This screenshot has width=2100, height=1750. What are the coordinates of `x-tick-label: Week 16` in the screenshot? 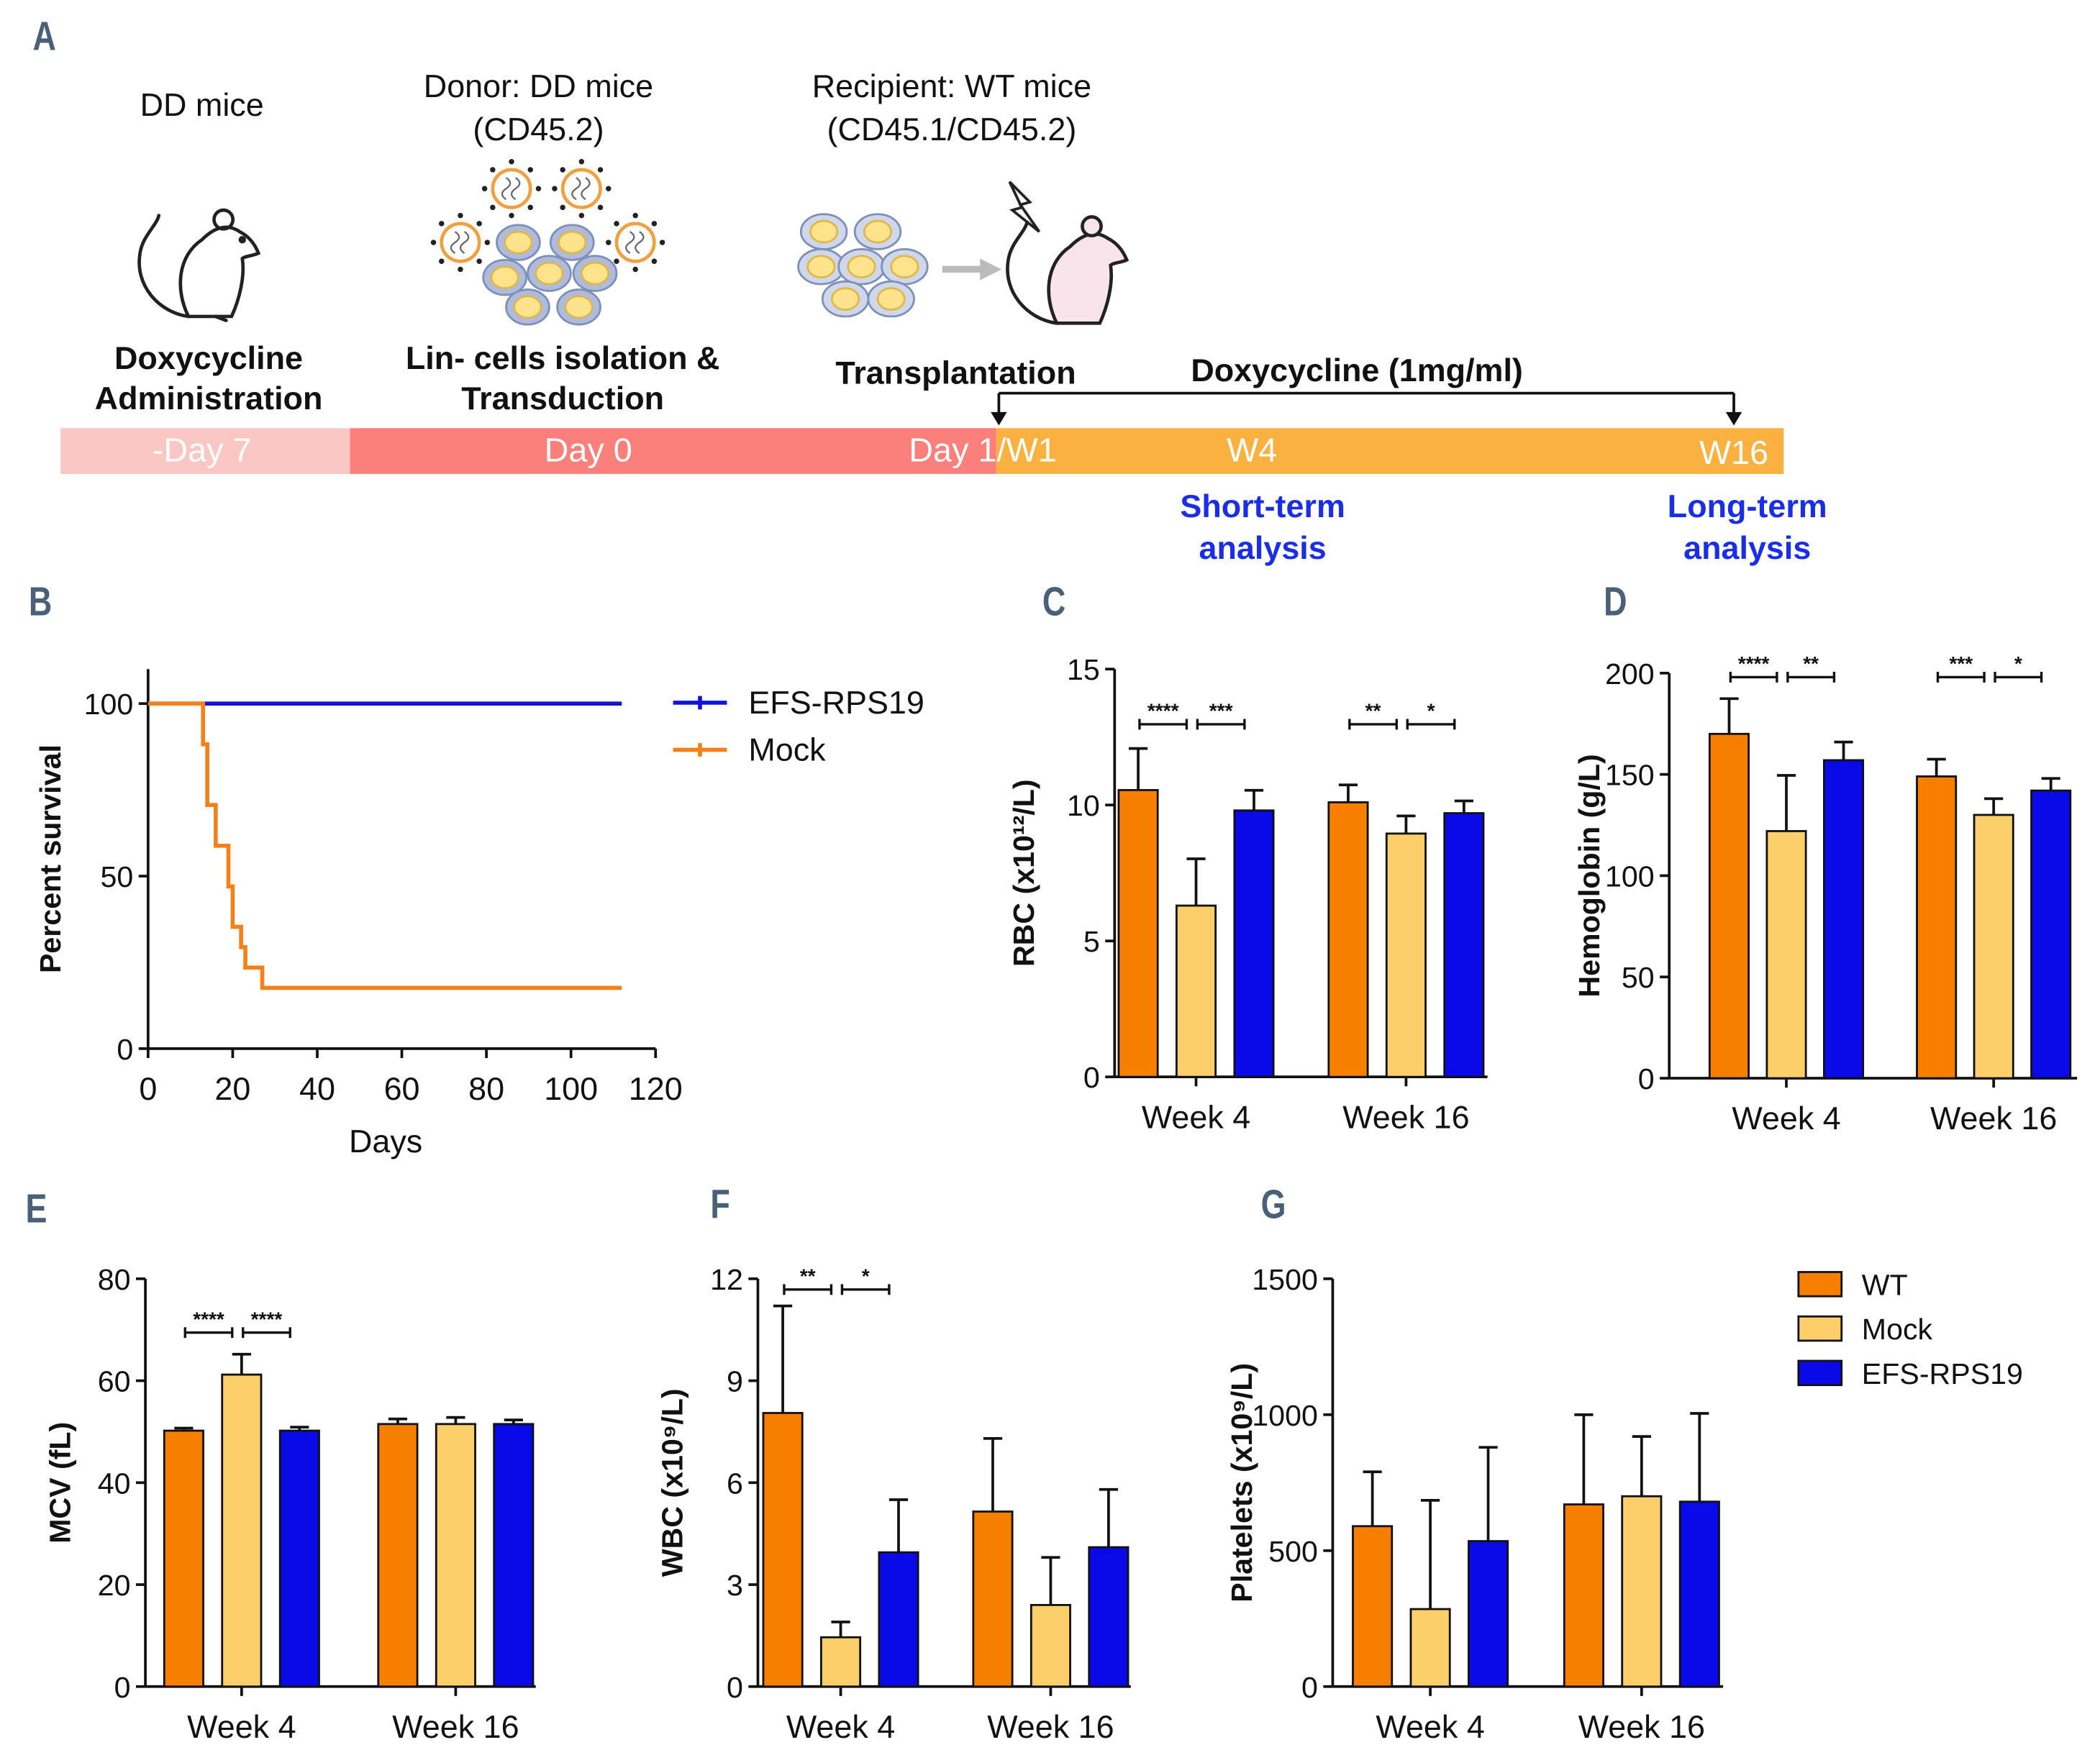 It's located at (1641, 1727).